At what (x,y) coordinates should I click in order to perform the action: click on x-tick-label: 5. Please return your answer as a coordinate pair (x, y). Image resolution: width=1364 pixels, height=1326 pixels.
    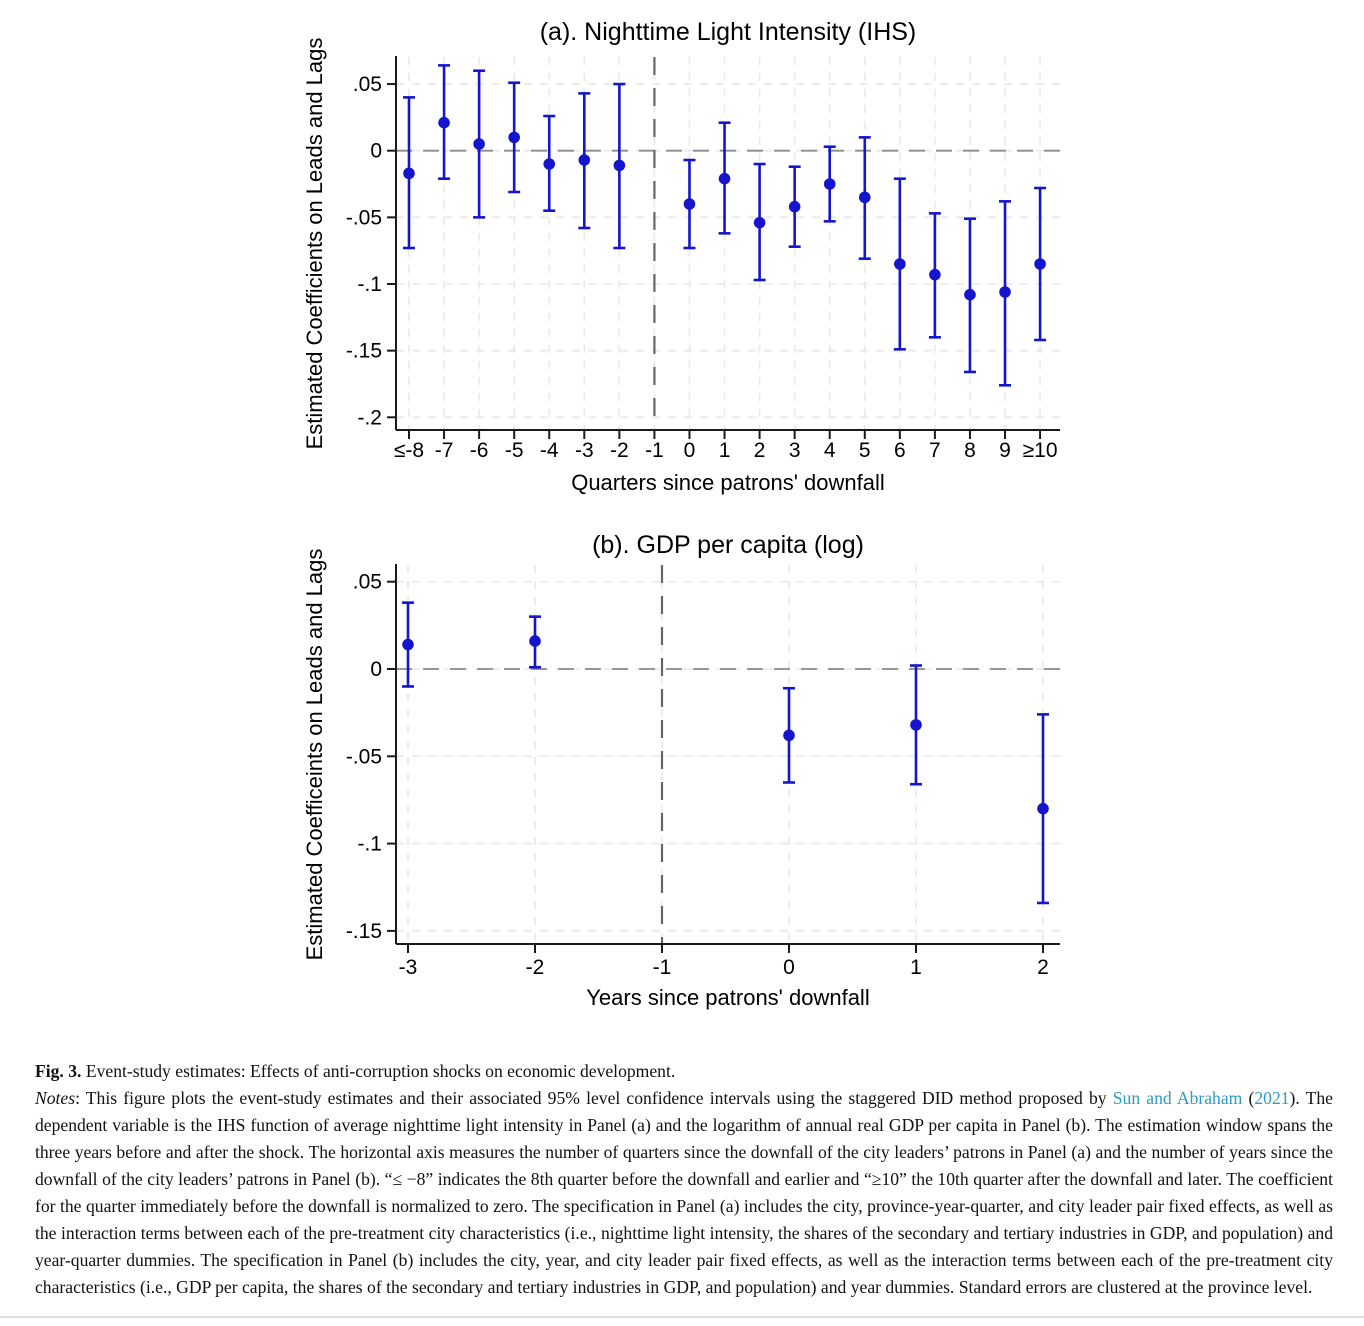
    Looking at the image, I should click on (865, 450).